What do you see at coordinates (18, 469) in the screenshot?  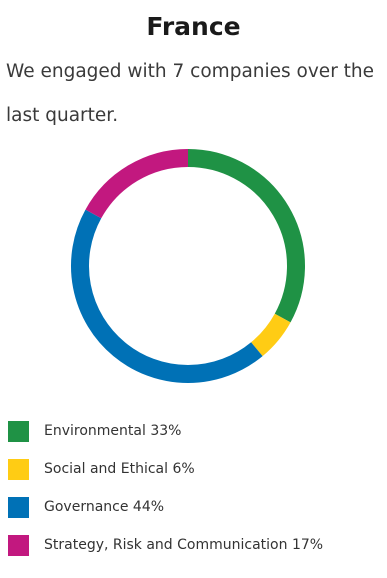 I see `legend-swatch-social-and-ethical` at bounding box center [18, 469].